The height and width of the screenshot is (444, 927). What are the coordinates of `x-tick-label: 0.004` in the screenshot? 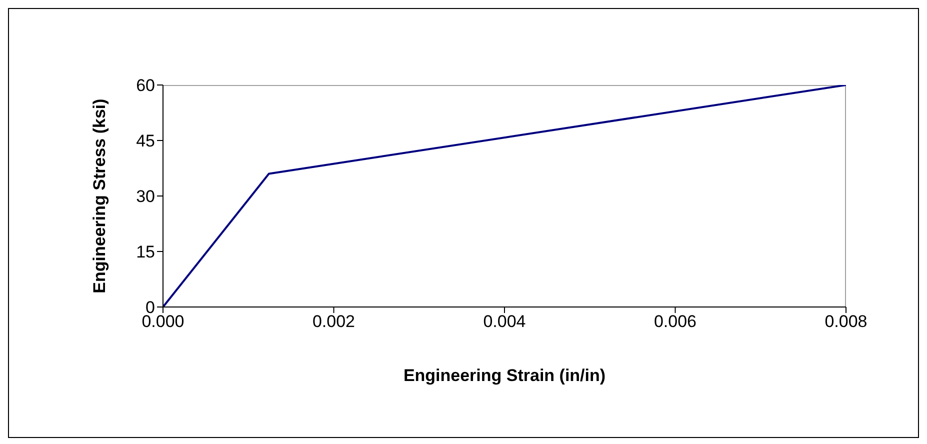 It's located at (504, 322).